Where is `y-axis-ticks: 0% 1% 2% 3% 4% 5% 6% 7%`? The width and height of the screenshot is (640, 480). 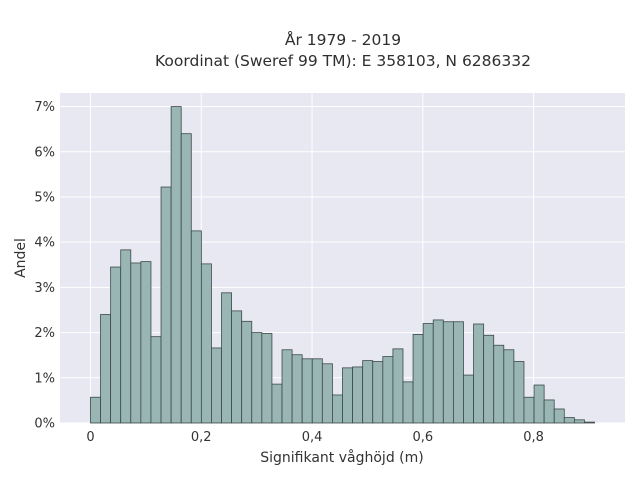
y-axis-ticks: 0% 1% 2% 3% 4% 5% 6% 7% is located at coordinates (44, 265).